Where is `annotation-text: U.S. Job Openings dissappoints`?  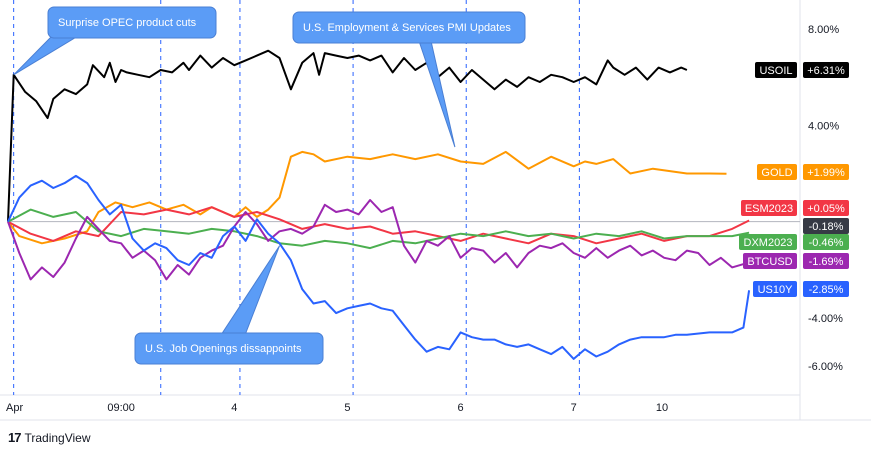
annotation-text: U.S. Job Openings dissappoints is located at coordinates (223, 349).